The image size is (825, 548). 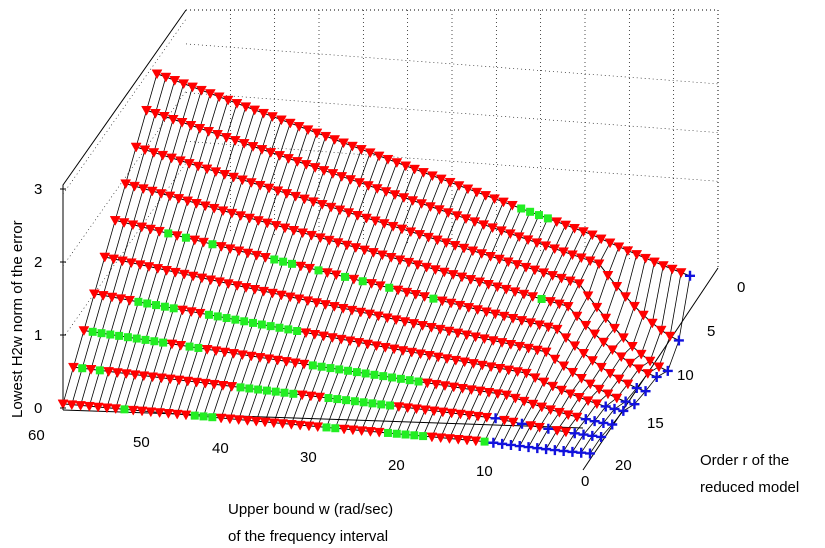 What do you see at coordinates (484, 471) in the screenshot?
I see `x-tick-label: 10` at bounding box center [484, 471].